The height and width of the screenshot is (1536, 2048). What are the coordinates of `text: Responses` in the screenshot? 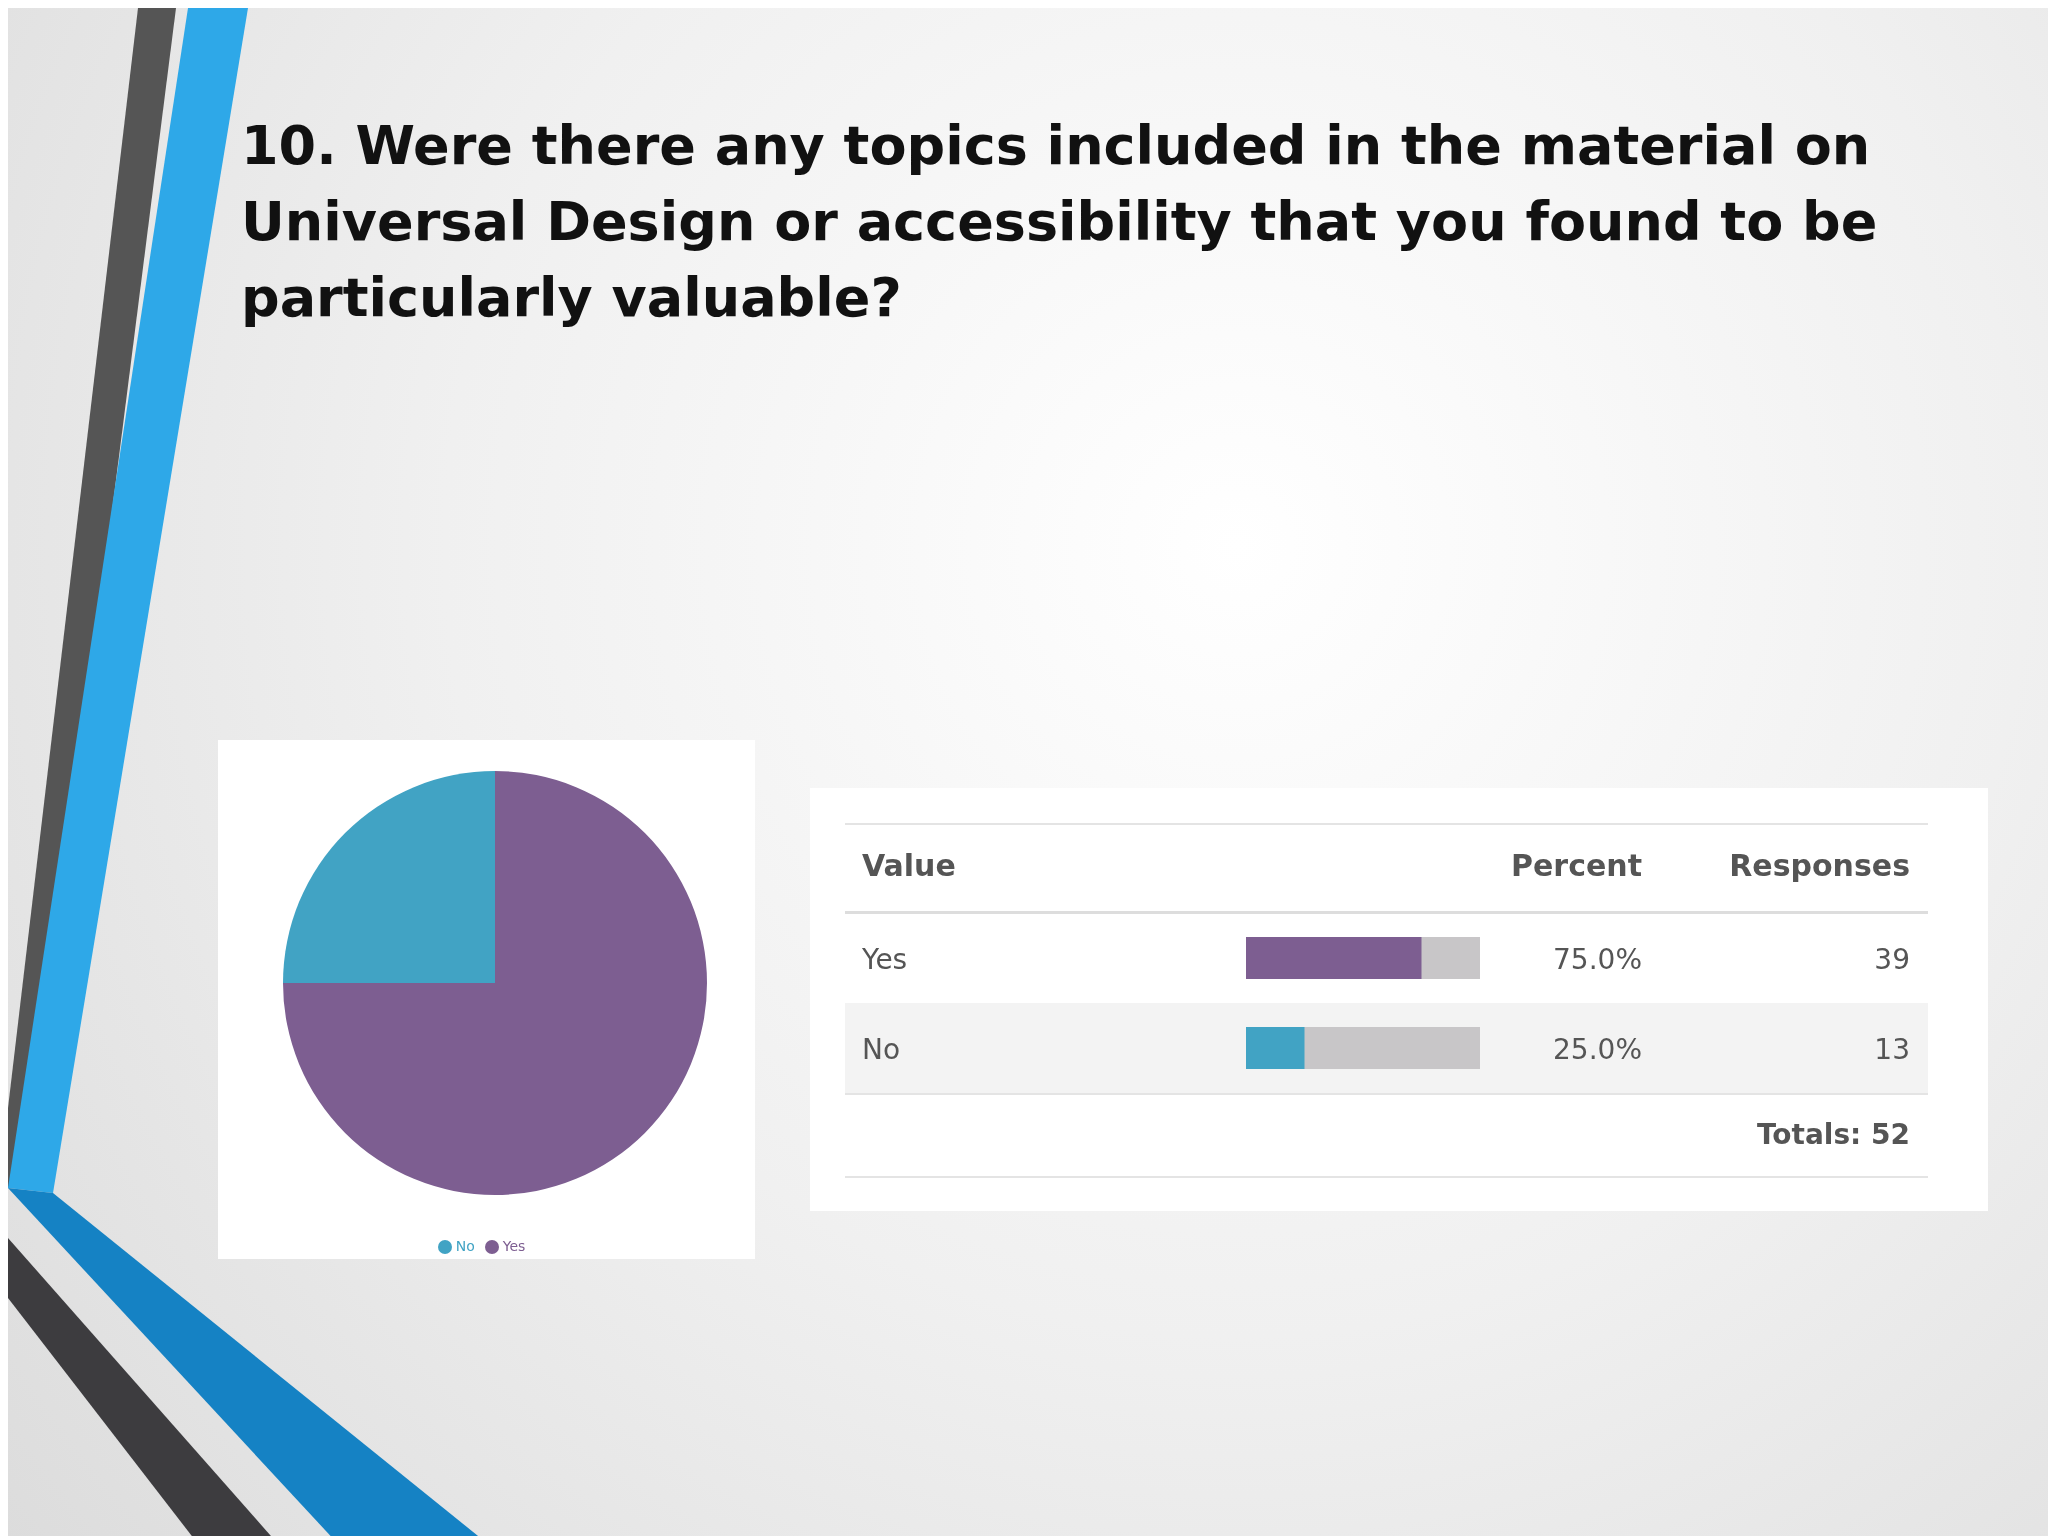 It's located at (1819, 865).